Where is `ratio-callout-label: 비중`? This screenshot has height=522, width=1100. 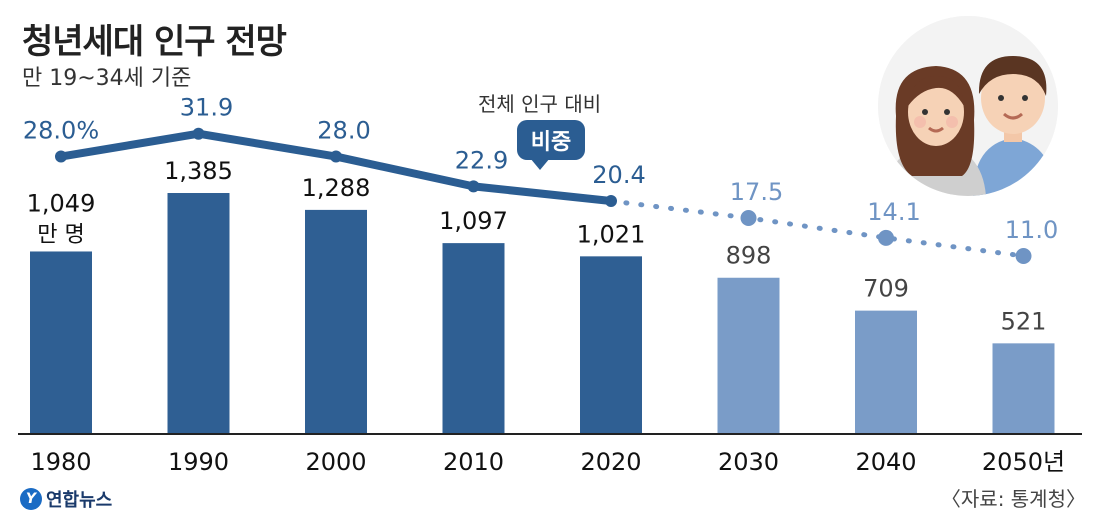 ratio-callout-label: 비중 is located at coordinates (551, 140).